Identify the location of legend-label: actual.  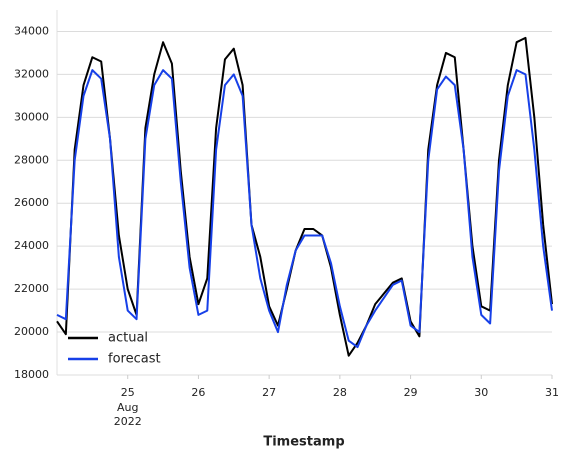
(128, 338).